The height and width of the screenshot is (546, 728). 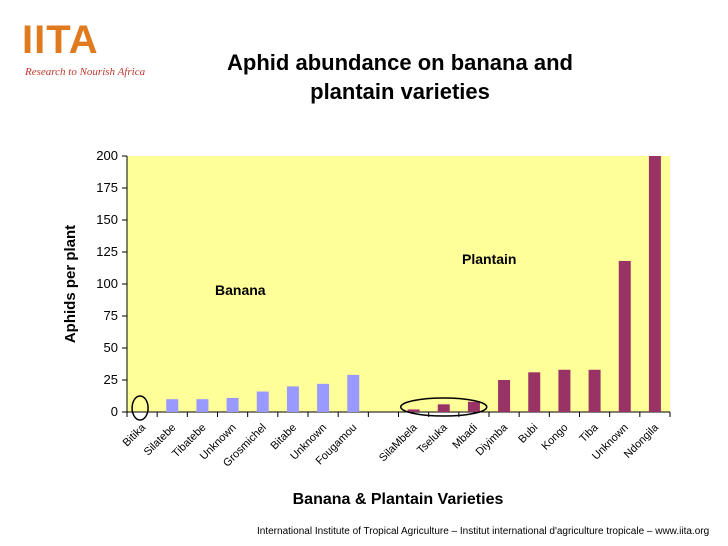 I want to click on highlight-ellipse-plantain, so click(x=444, y=407).